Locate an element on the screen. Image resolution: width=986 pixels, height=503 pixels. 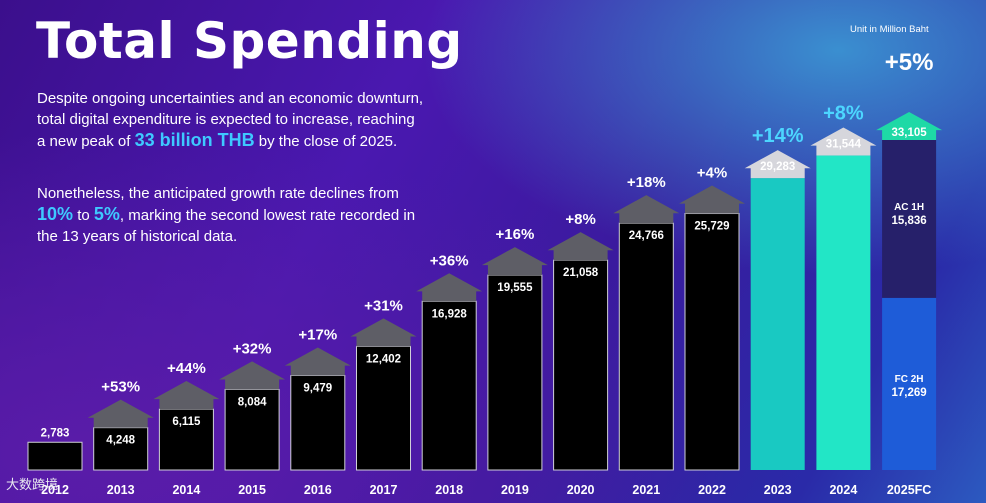
bar-2023 is located at coordinates (777, 324).